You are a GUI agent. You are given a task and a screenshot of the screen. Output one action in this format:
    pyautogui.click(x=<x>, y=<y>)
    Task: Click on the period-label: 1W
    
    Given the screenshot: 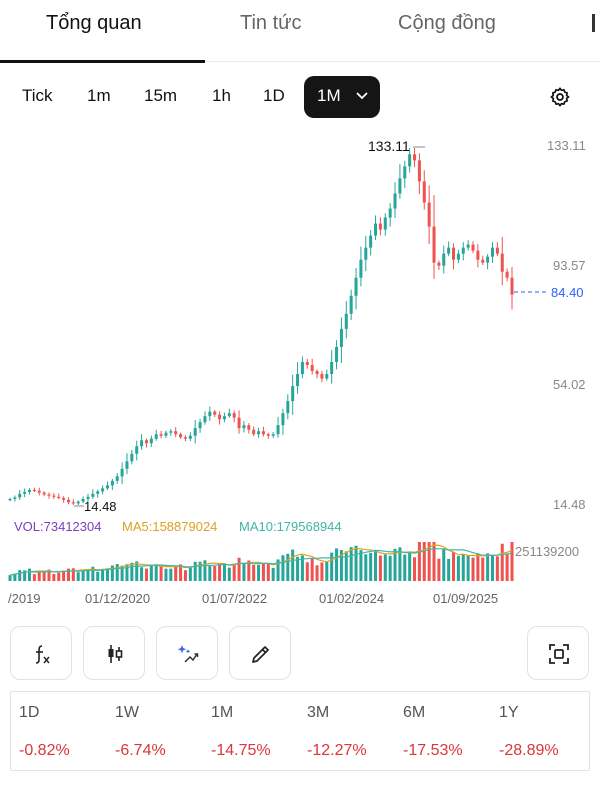 What is the action you would take?
    pyautogui.click(x=127, y=712)
    